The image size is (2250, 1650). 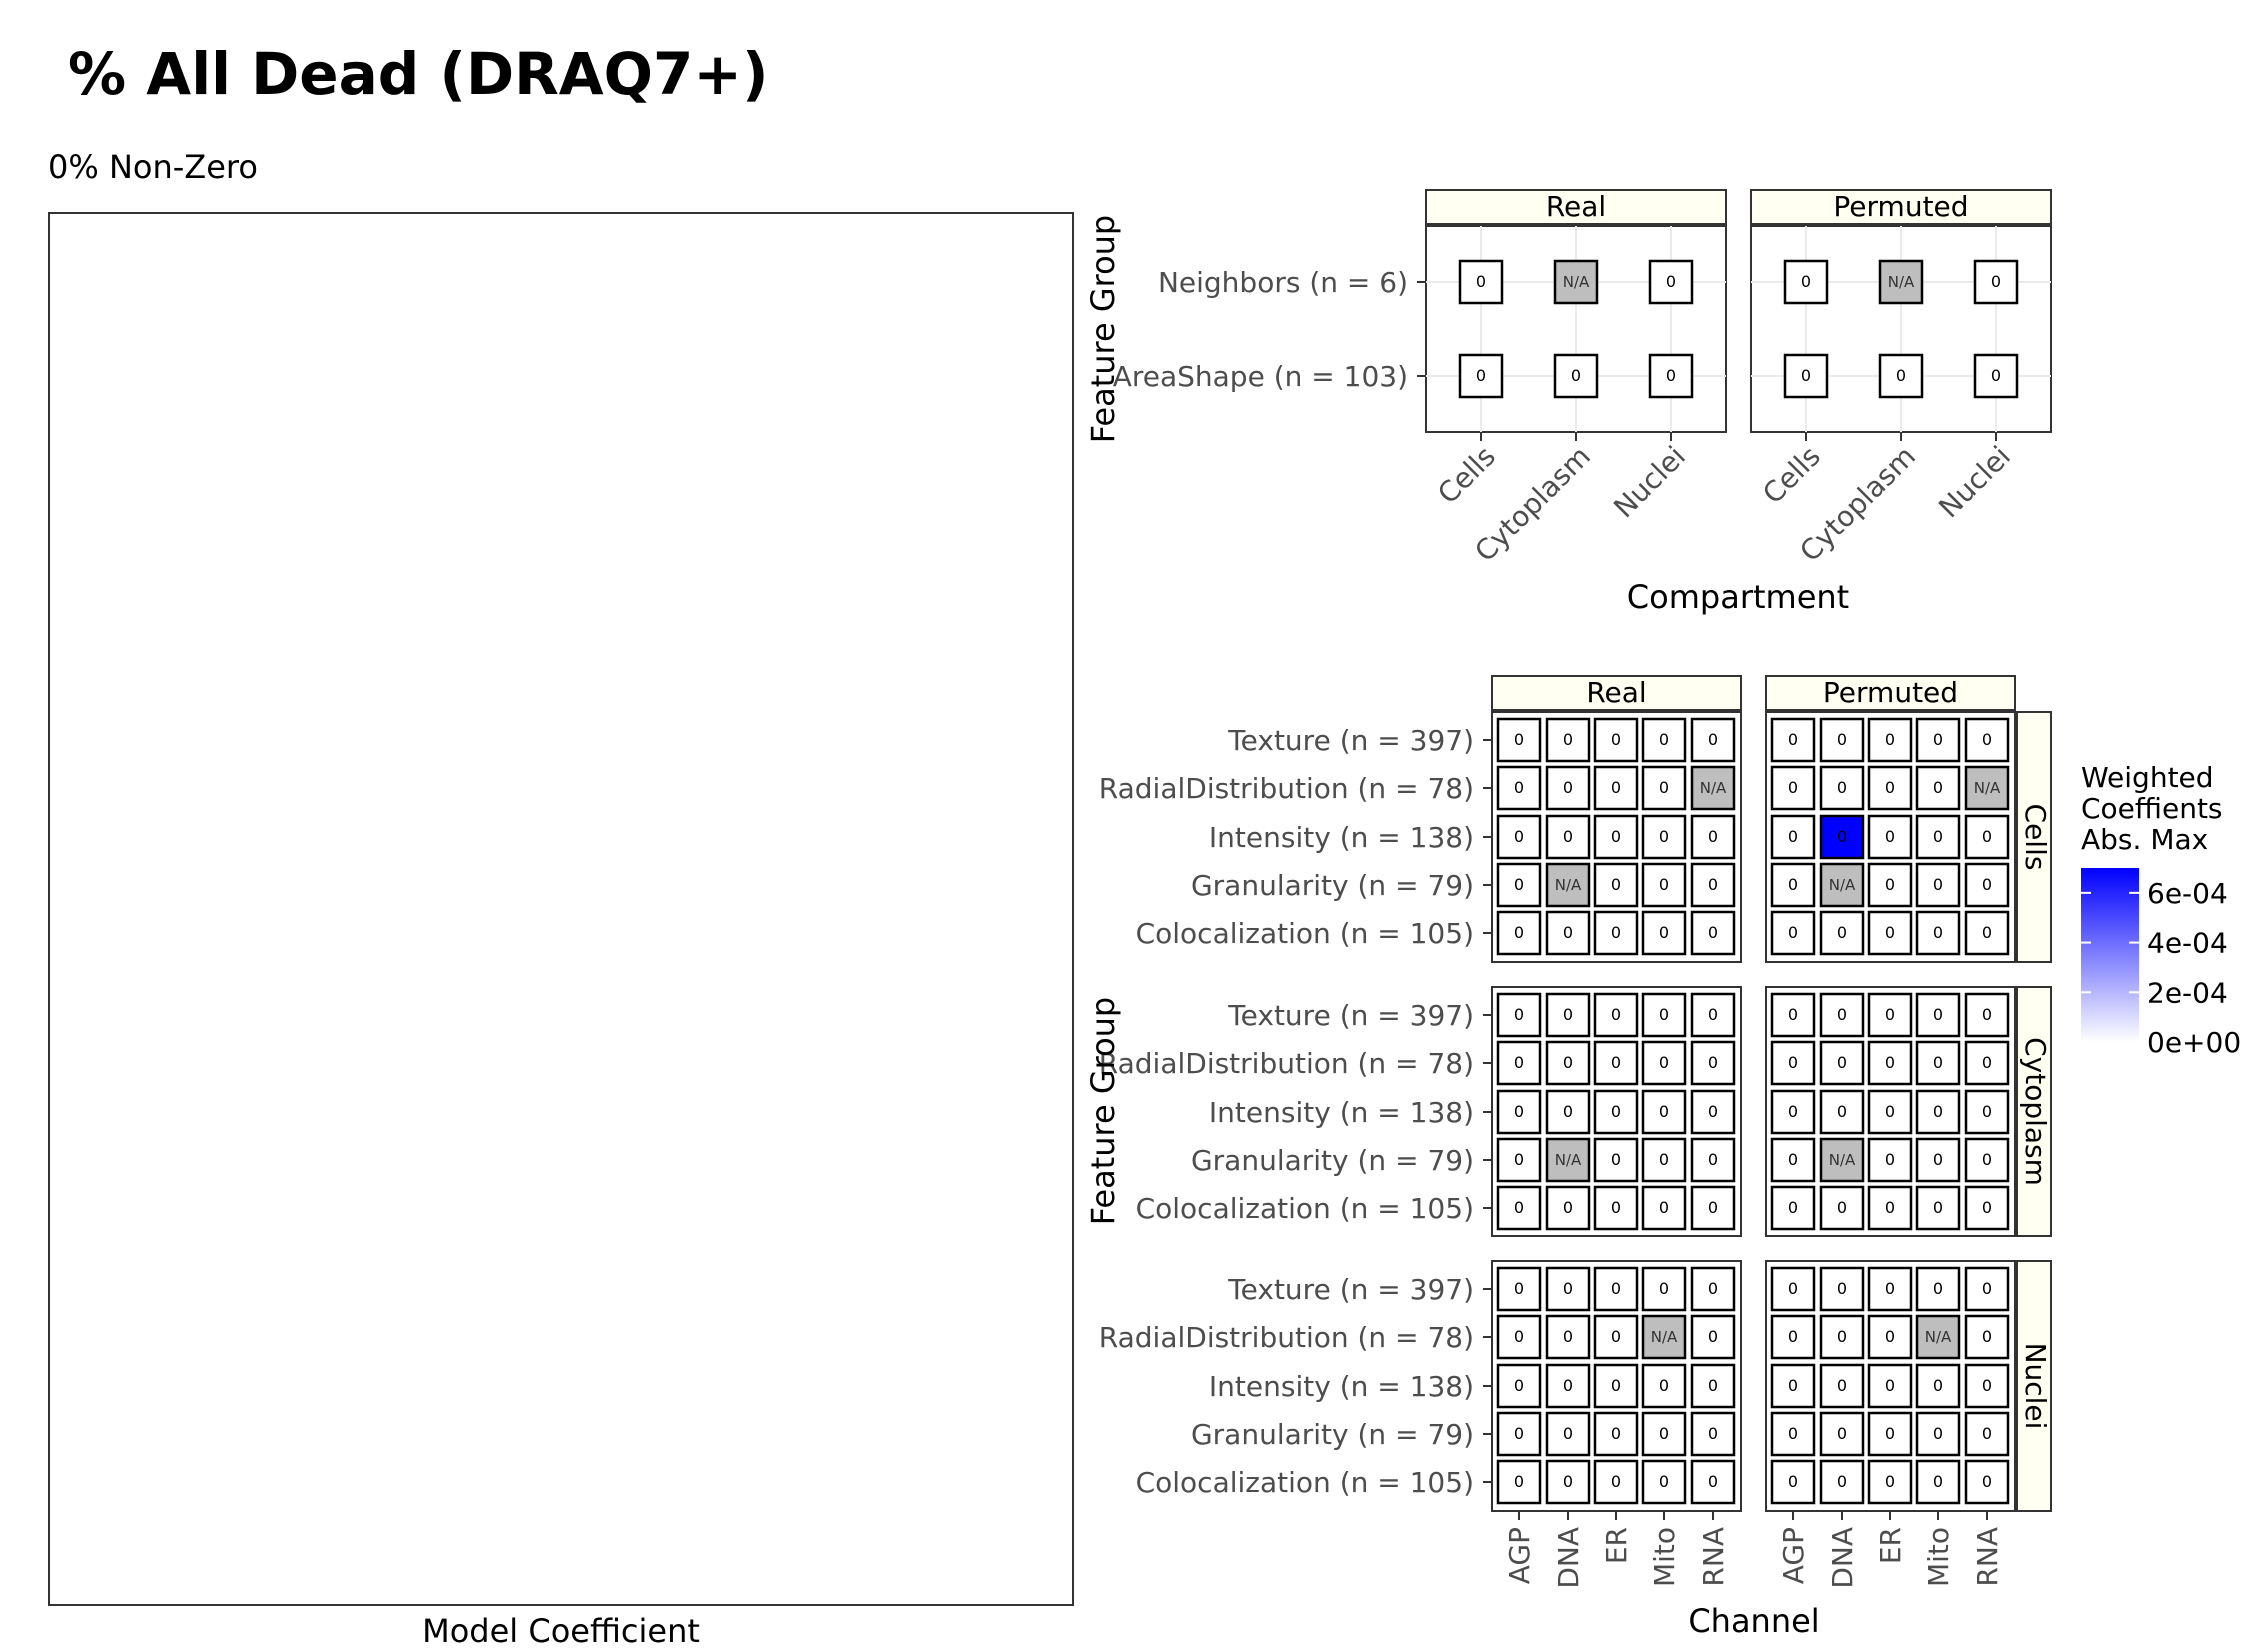 What do you see at coordinates (1576, 206) in the screenshot?
I see `facet-label: Real` at bounding box center [1576, 206].